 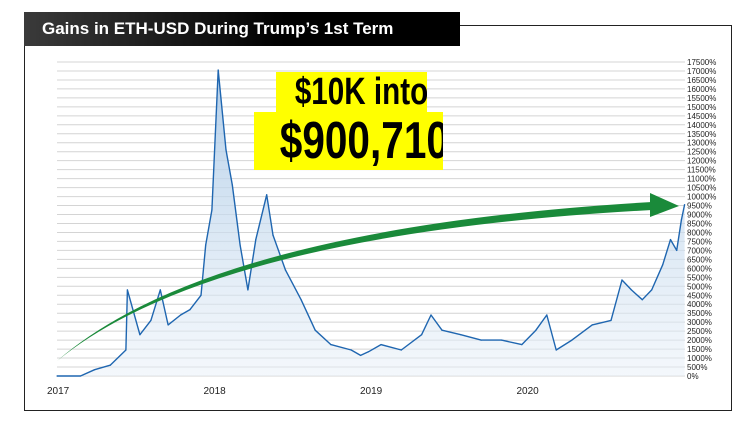 I want to click on callout-line-2: $900,710!, so click(x=348, y=141).